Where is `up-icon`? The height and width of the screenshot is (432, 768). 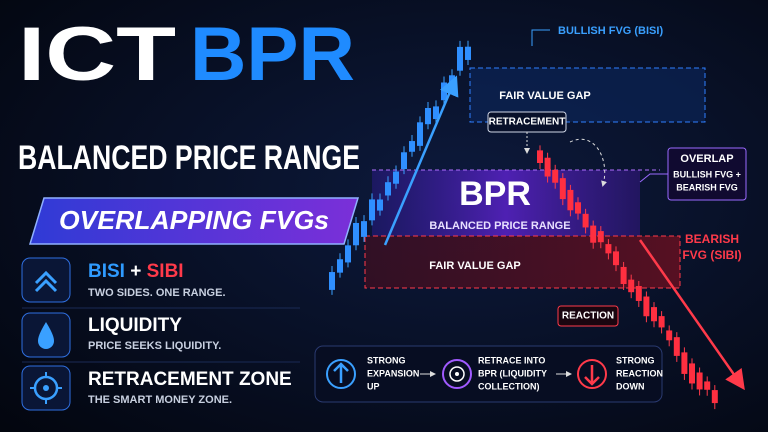 up-icon is located at coordinates (341, 372).